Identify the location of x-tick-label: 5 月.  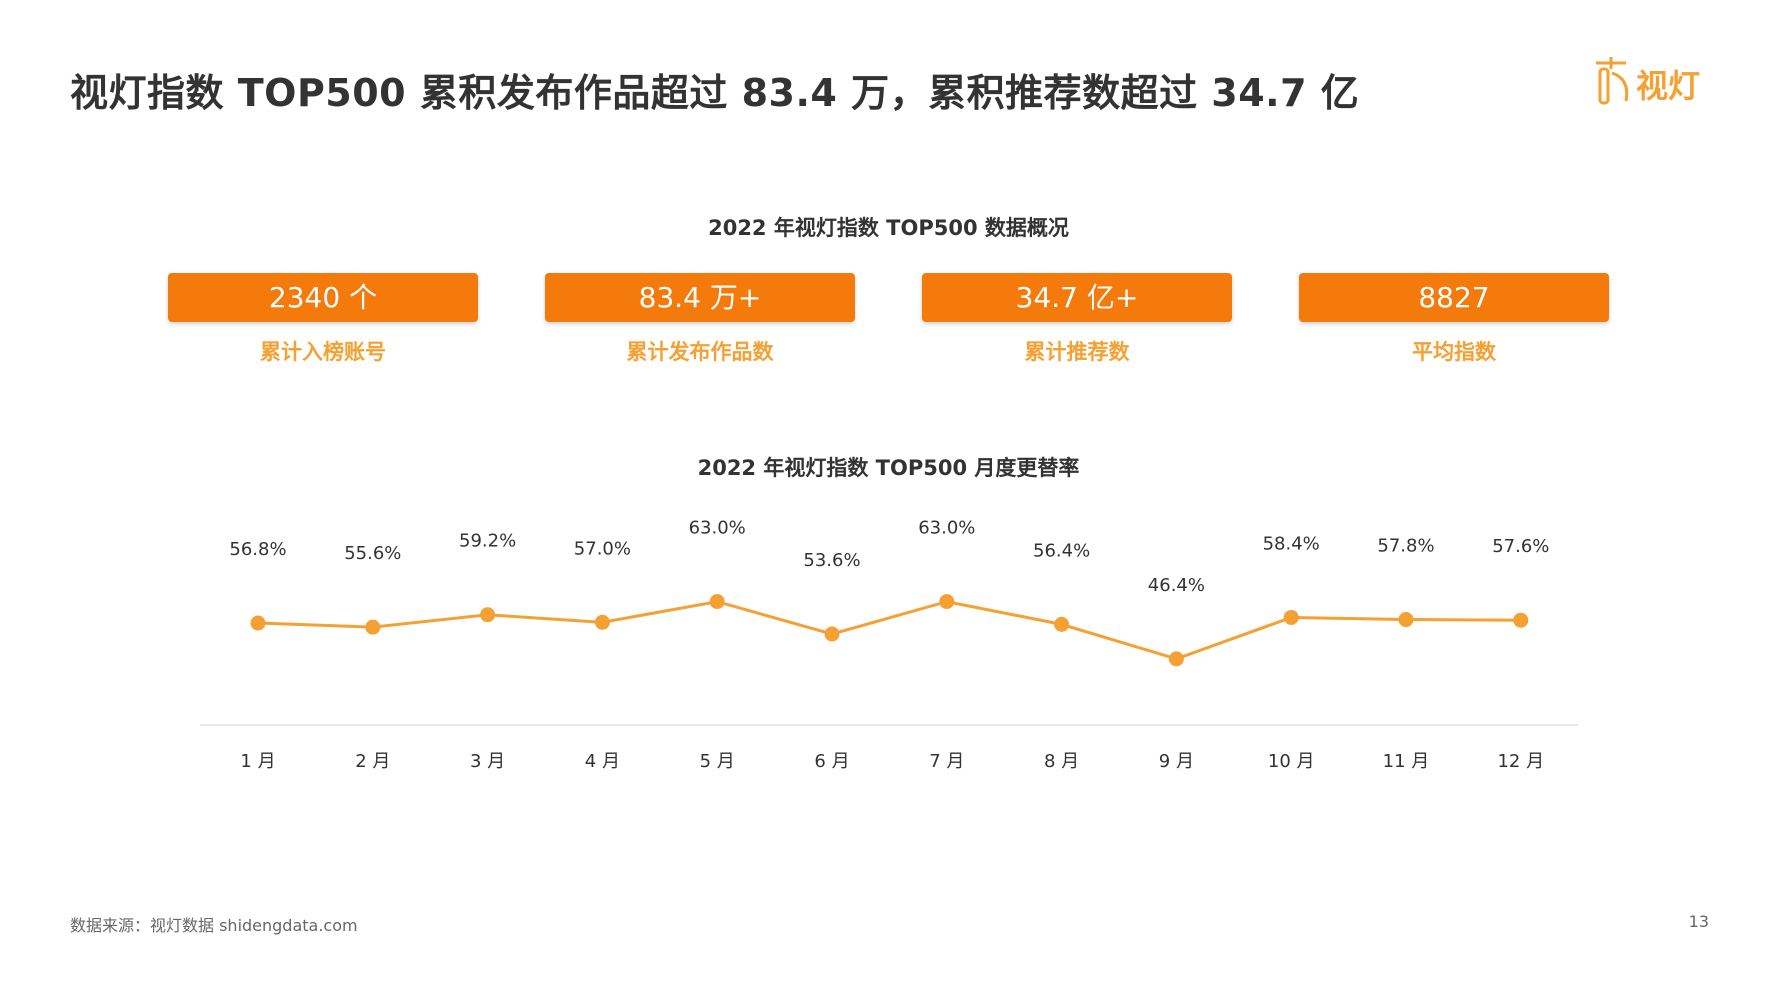
(717, 761).